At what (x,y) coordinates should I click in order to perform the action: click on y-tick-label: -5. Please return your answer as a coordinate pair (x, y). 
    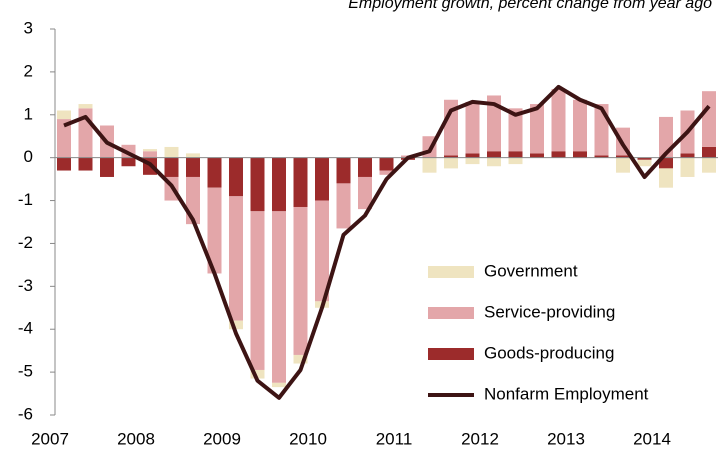
    Looking at the image, I should click on (25, 371).